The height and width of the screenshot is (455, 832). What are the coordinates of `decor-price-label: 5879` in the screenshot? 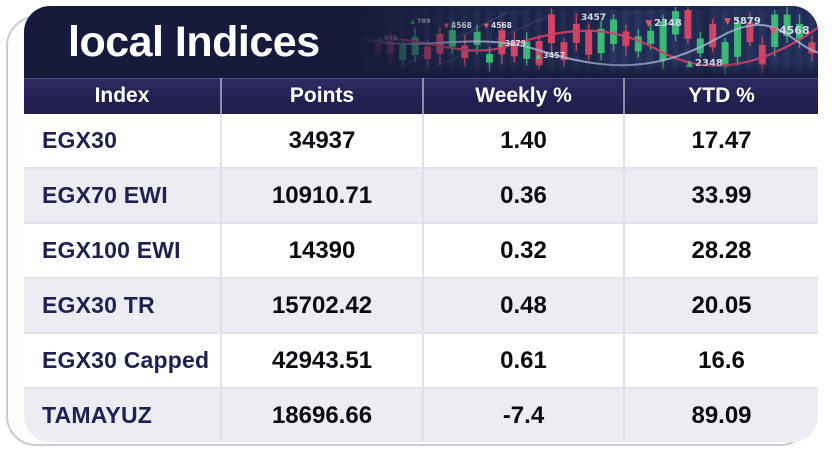 It's located at (747, 21).